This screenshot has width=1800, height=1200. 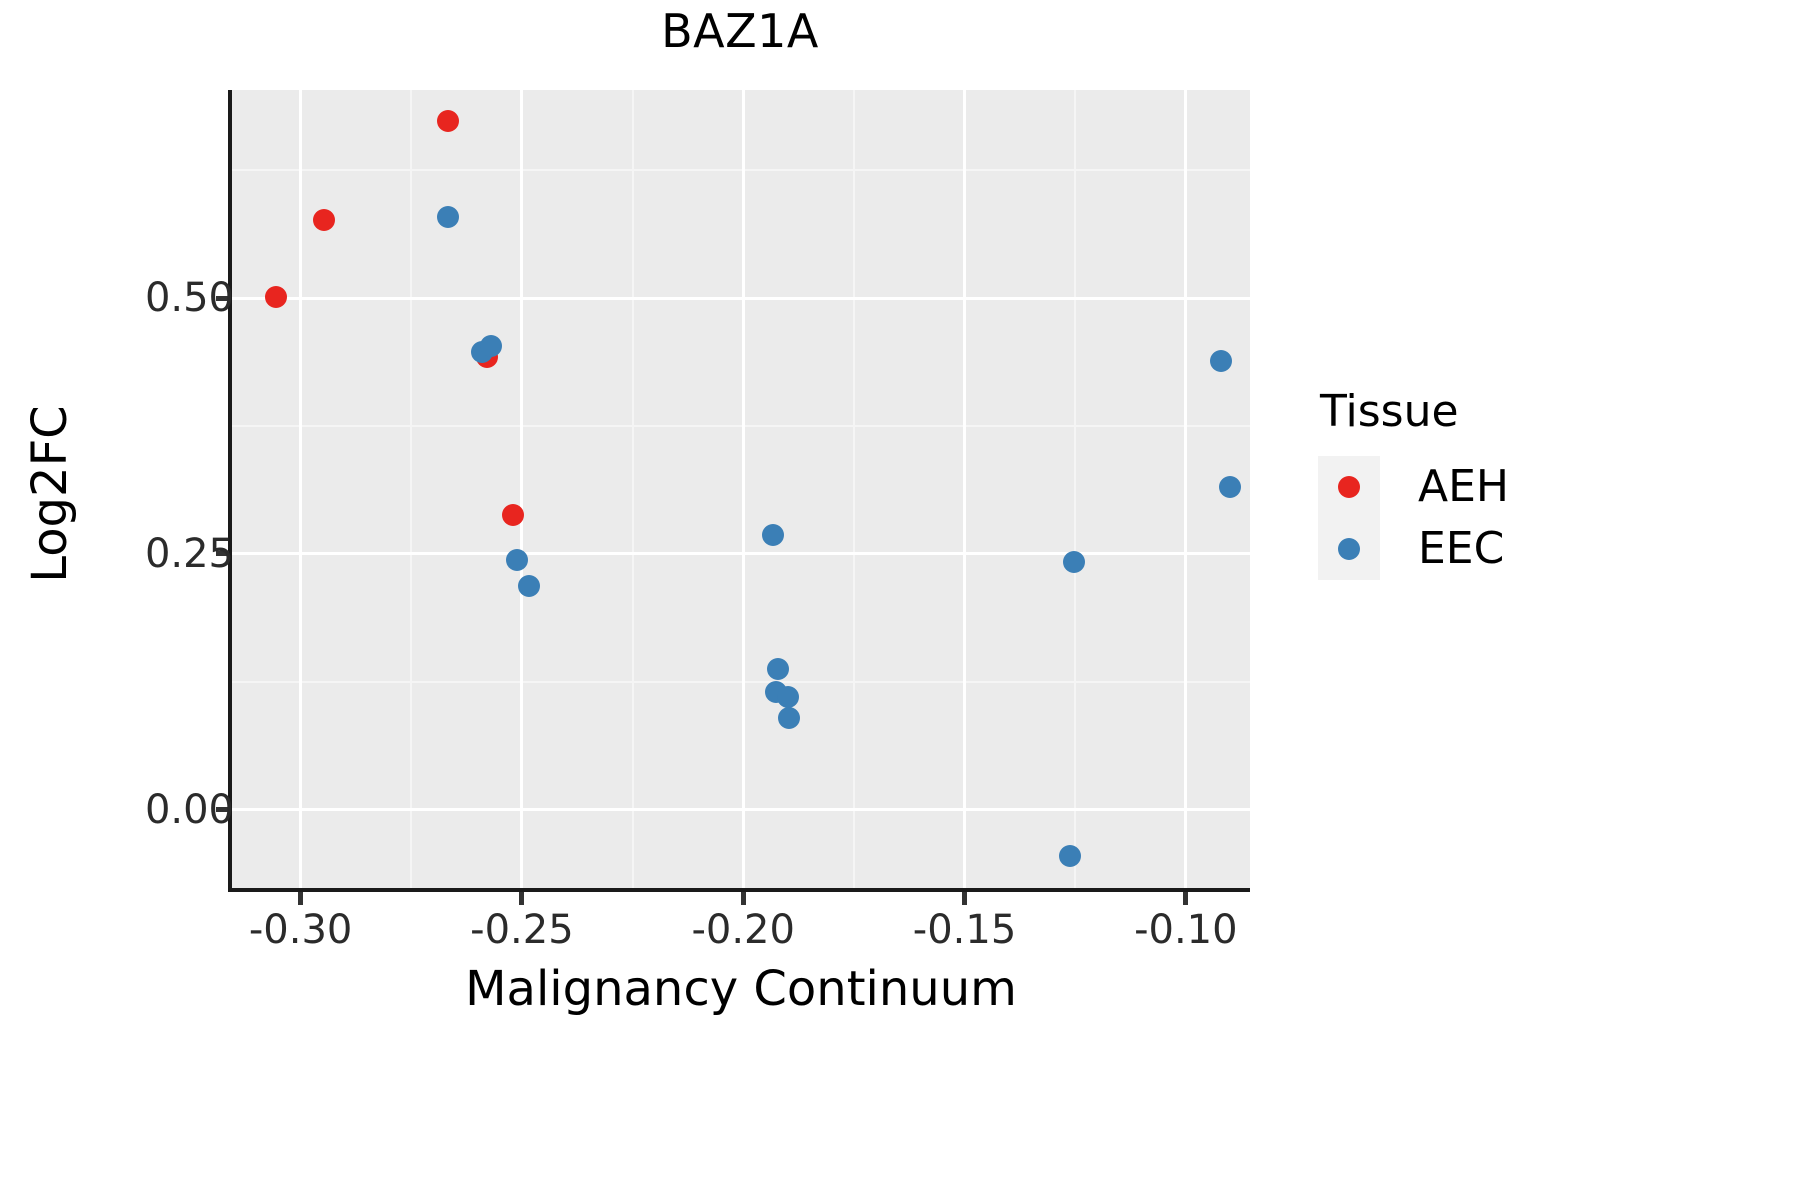 What do you see at coordinates (1553, 549) in the screenshot?
I see `legend-item-eec: EEC` at bounding box center [1553, 549].